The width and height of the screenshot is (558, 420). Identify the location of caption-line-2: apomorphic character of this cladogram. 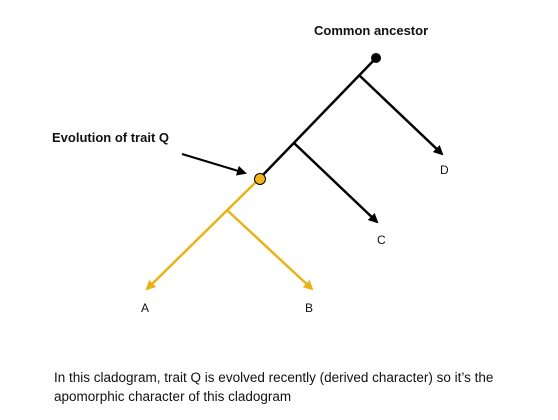
(173, 396).